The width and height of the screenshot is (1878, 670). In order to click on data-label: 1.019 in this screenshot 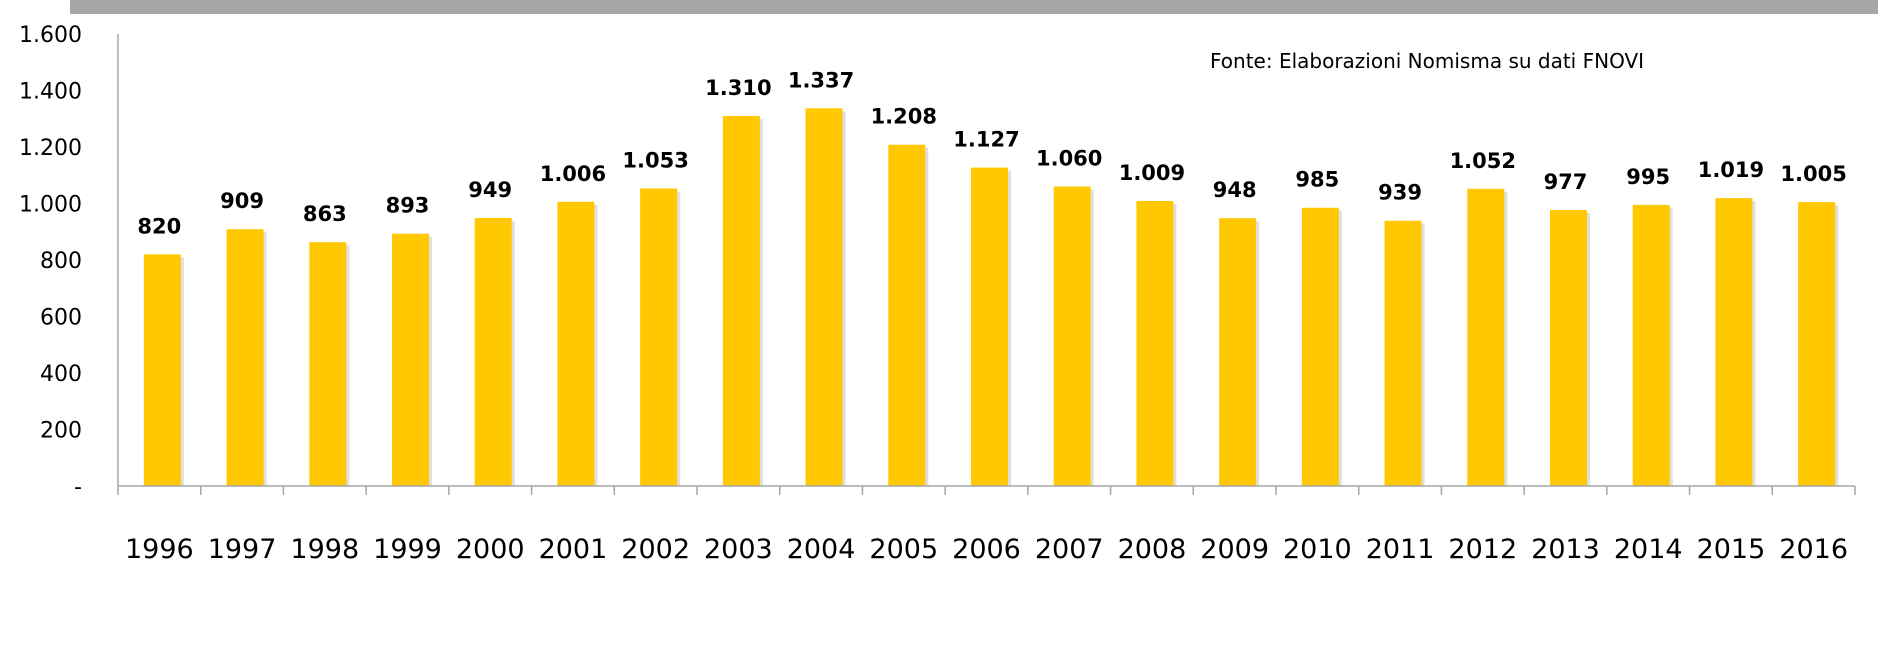, I will do `click(1731, 170)`.